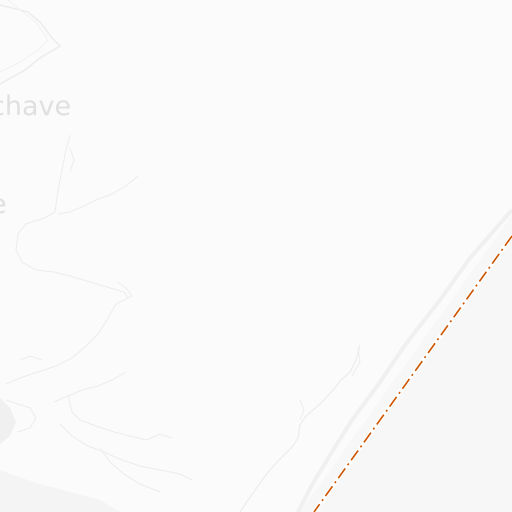 The width and height of the screenshot is (512, 512). Describe the element at coordinates (24, 36) in the screenshot. I see `district-outline-inner` at that location.